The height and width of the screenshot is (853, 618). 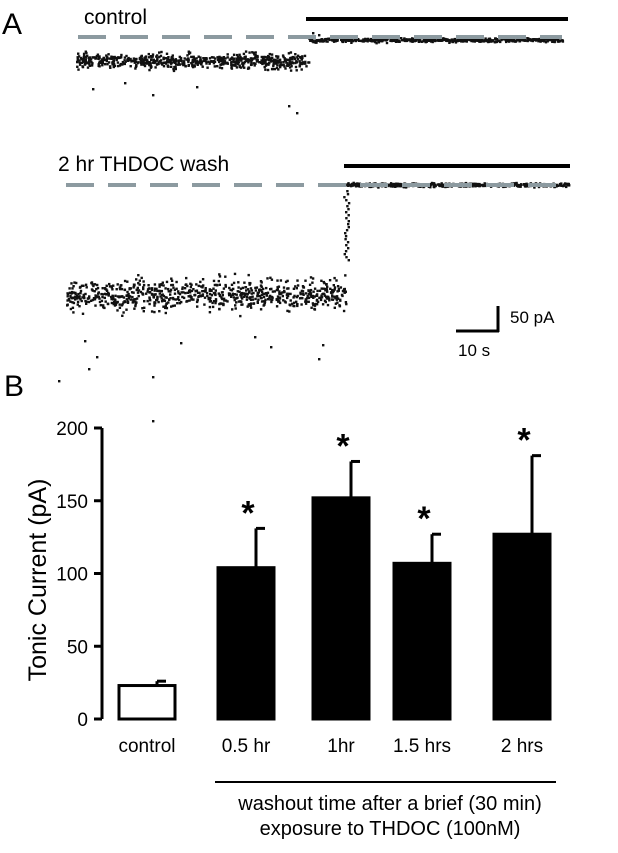 What do you see at coordinates (72, 502) in the screenshot?
I see `y-tick-label: 150` at bounding box center [72, 502].